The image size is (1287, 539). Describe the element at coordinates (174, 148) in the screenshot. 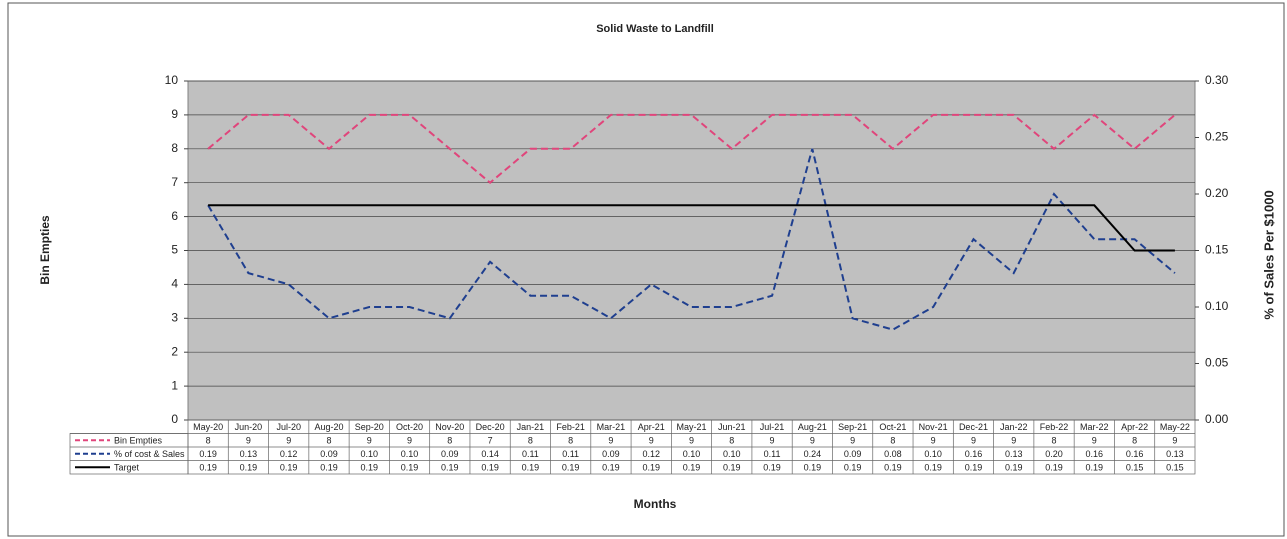

I see `y-tick-label: 8` at that location.